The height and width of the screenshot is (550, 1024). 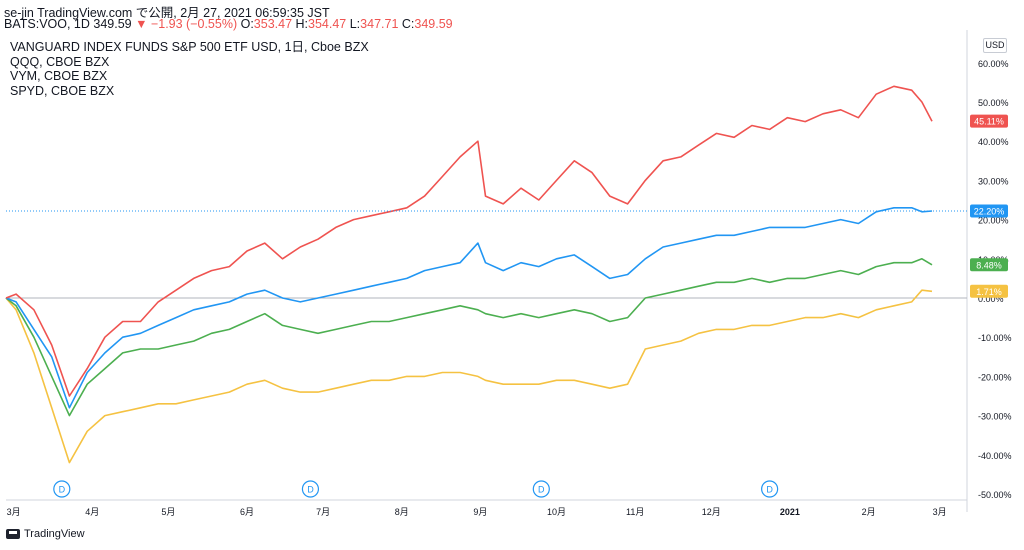 I want to click on y-tick-label: 60.00%, so click(x=993, y=64).